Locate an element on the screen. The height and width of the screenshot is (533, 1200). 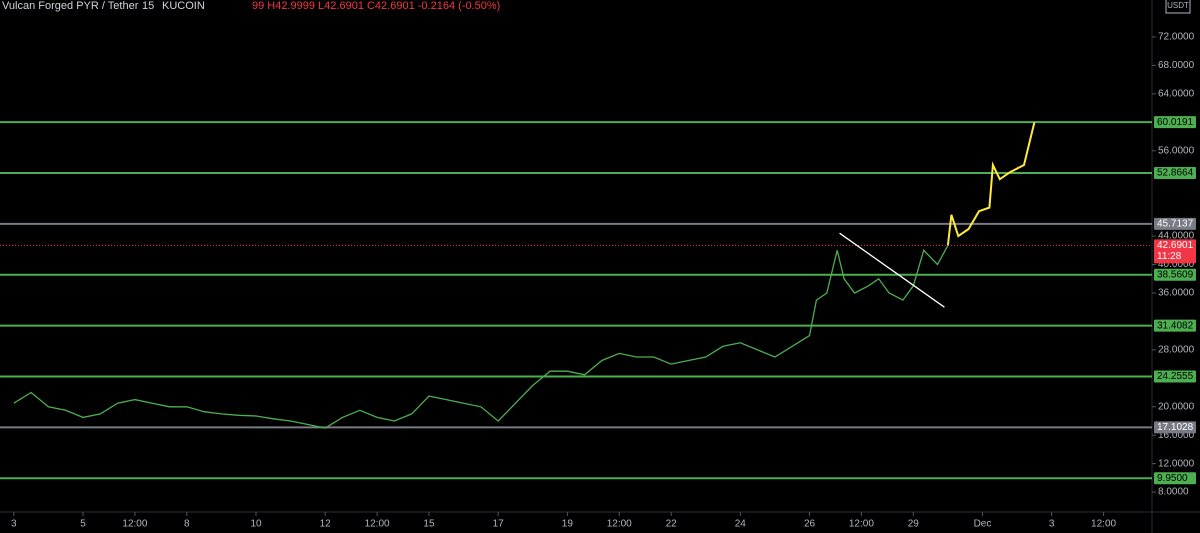
symbol: Vulcan Forged PYR / Tether is located at coordinates (70, 6).